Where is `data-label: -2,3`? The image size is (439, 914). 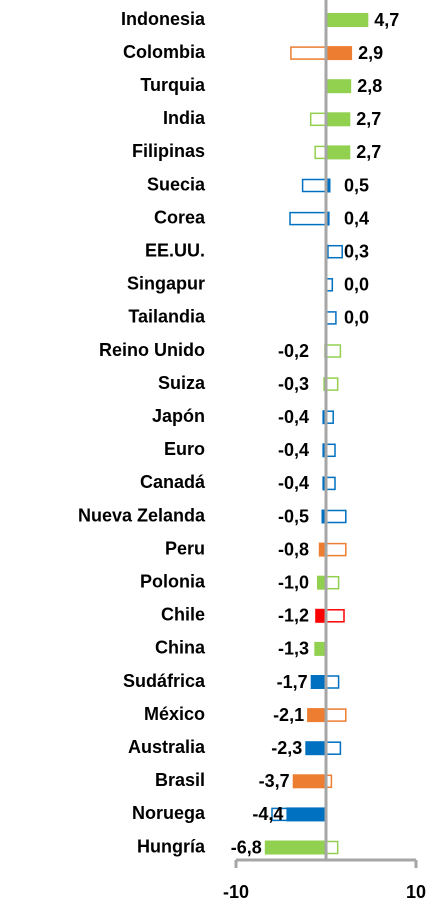 data-label: -2,3 is located at coordinates (286, 748).